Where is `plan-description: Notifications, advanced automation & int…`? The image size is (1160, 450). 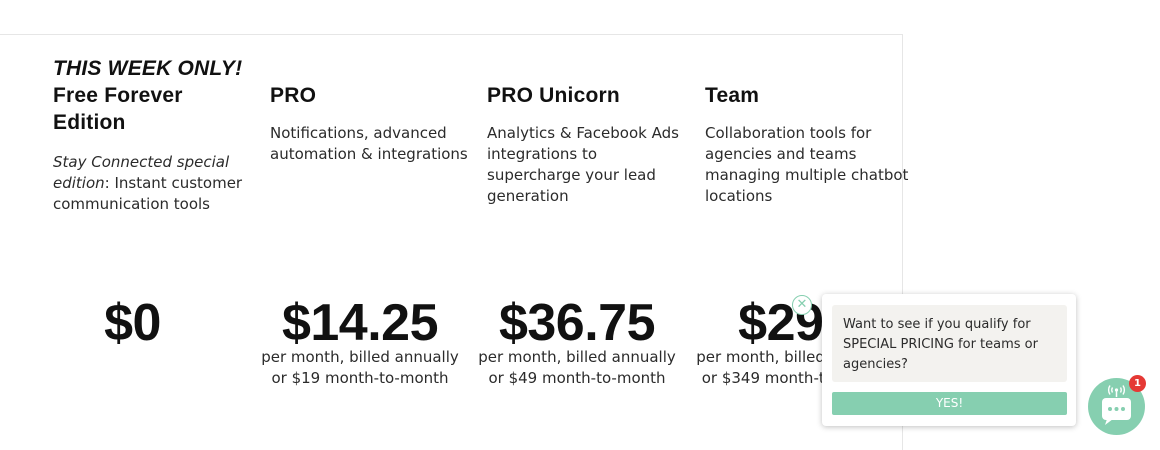
plan-description: Notifications, advanced automation & int… is located at coordinates (369, 143).